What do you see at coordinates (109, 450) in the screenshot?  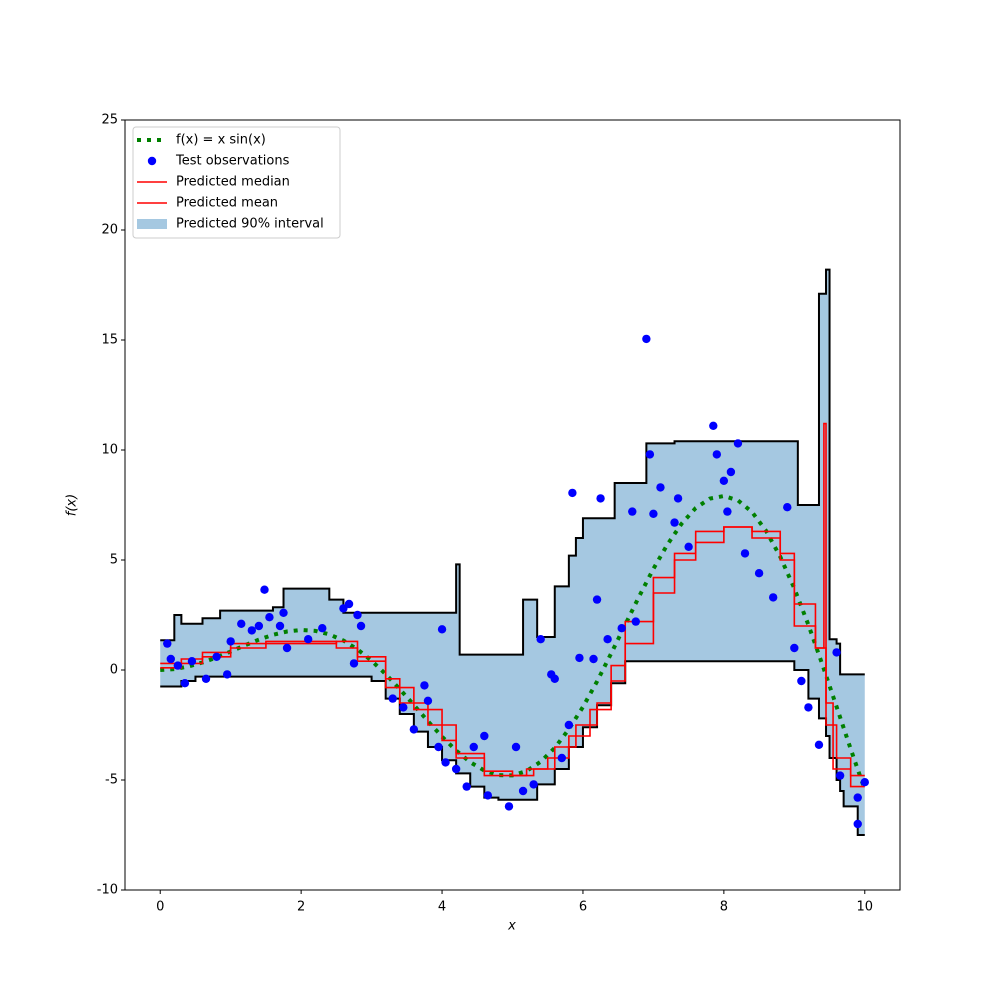 I see `y-tick-label: 10` at bounding box center [109, 450].